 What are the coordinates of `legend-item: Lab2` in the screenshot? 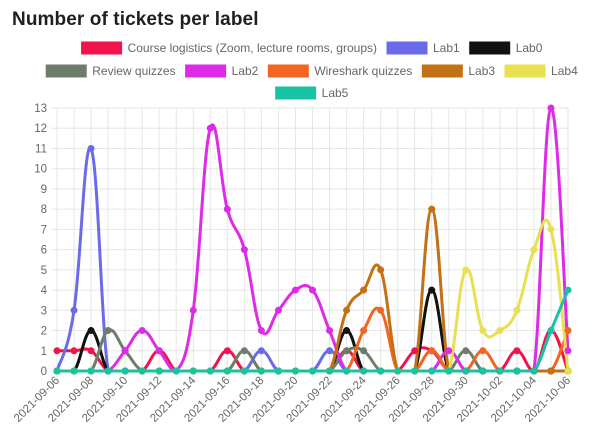 It's located at (222, 71).